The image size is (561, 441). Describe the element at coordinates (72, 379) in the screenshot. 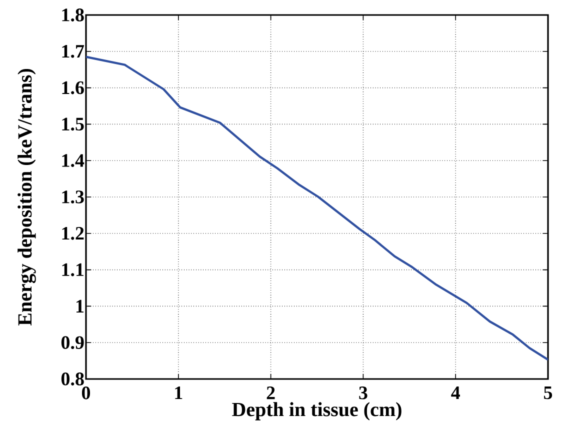

I see `y-tick-label: 0.8` at that location.